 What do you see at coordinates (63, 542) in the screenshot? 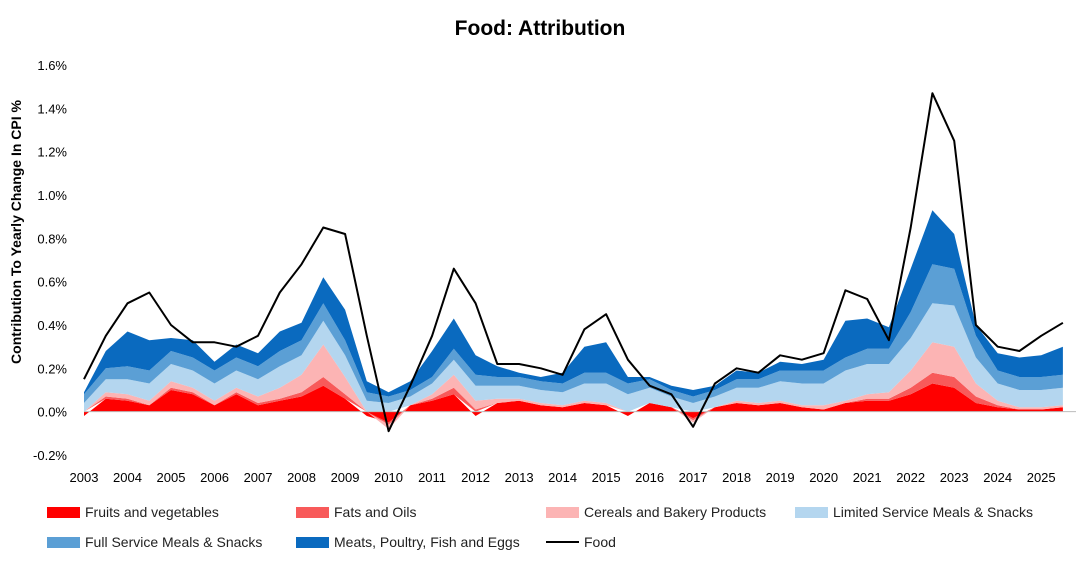
I see `legend-swatch-full-service-meals-snacks` at bounding box center [63, 542].